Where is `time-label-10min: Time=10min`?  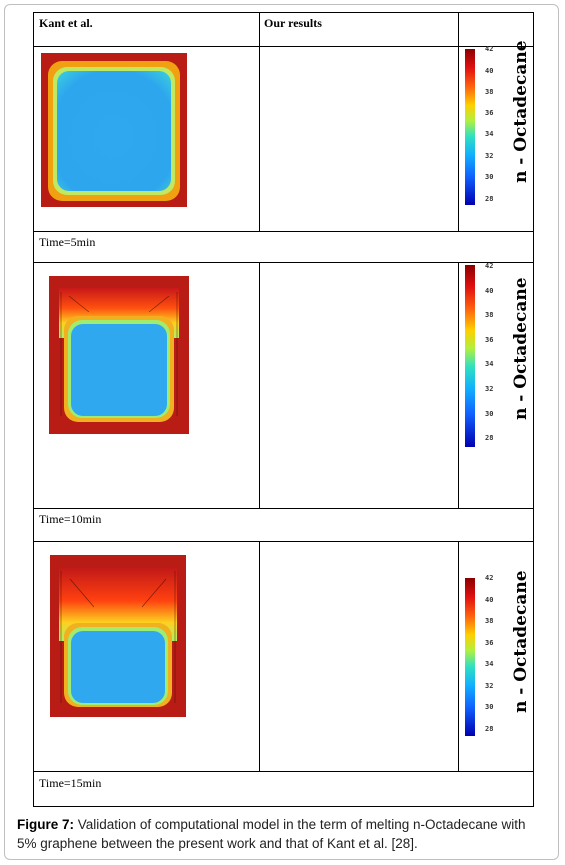
time-label-10min: Time=10min is located at coordinates (70, 519).